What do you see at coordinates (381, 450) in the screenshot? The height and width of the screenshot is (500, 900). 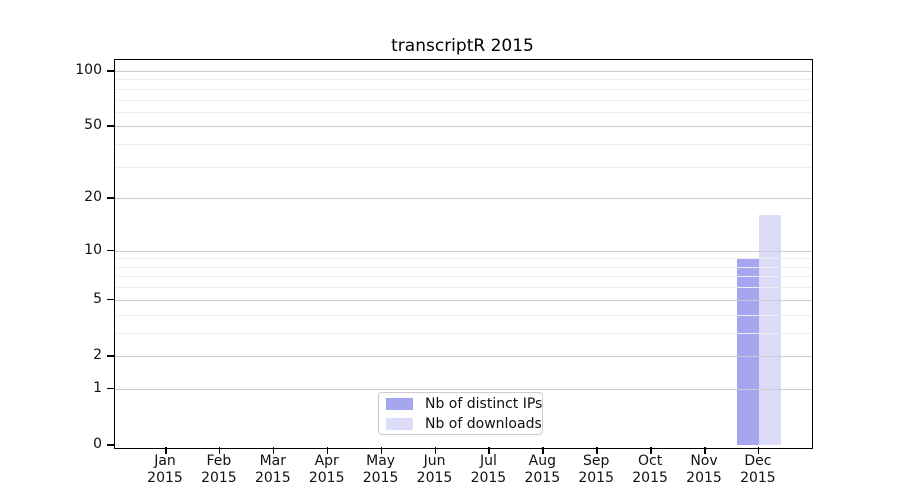 I see `x-tick-mark-may` at bounding box center [381, 450].